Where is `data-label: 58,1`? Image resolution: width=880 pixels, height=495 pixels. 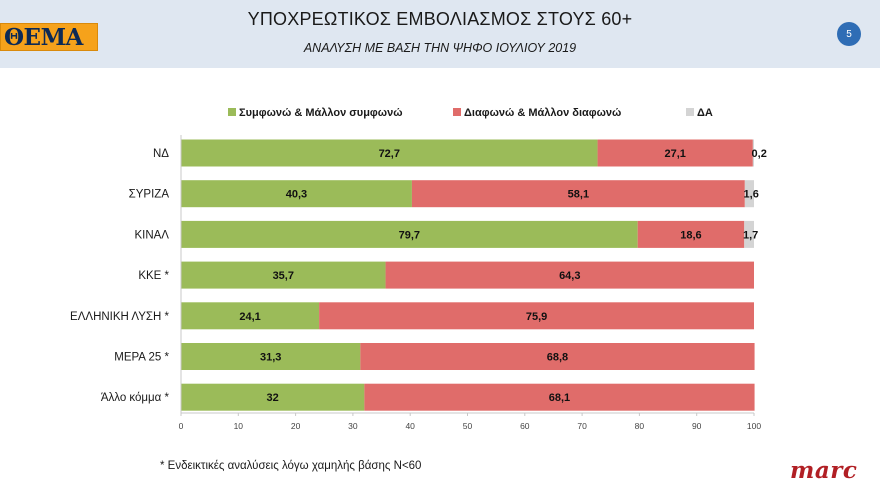 data-label: 58,1 is located at coordinates (578, 195).